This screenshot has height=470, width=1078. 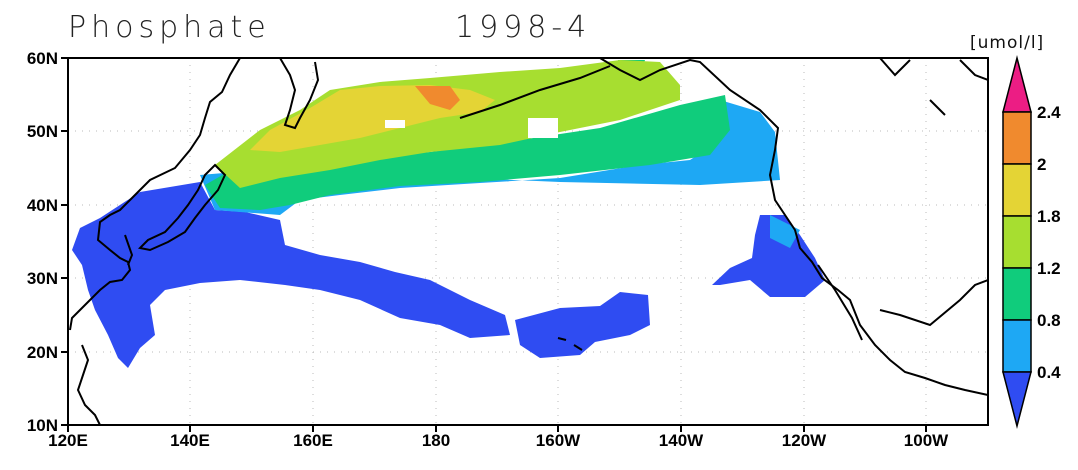 What do you see at coordinates (1049, 268) in the screenshot?
I see `colorbar-level: 1.2` at bounding box center [1049, 268].